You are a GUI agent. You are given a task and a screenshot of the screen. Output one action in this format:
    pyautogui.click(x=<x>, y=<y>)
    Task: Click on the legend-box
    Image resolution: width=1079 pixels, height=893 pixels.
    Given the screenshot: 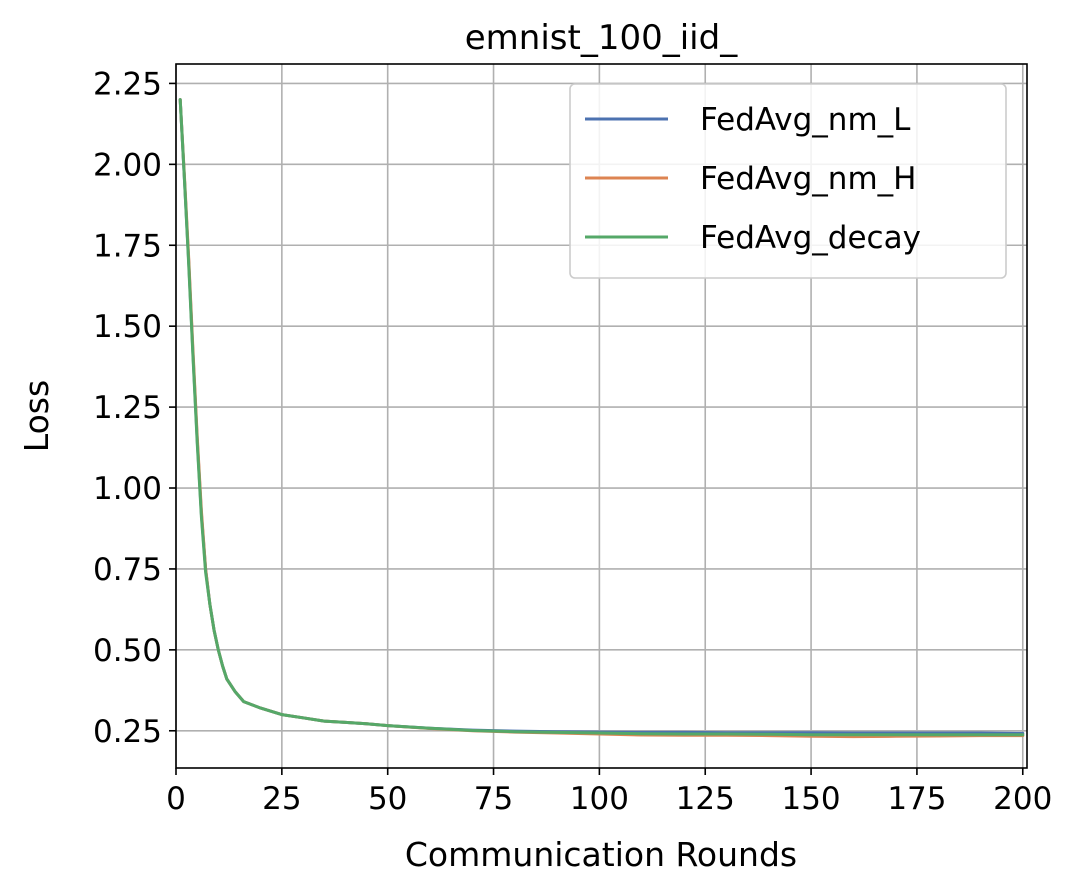 What is the action you would take?
    pyautogui.click(x=788, y=181)
    